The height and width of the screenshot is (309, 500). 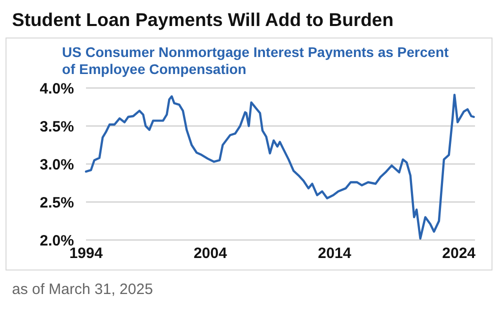 I want to click on chart-subtitle: US Consumer Nonmortgage Interest Payments as Percent of Employee Compensation, so click(x=256, y=60).